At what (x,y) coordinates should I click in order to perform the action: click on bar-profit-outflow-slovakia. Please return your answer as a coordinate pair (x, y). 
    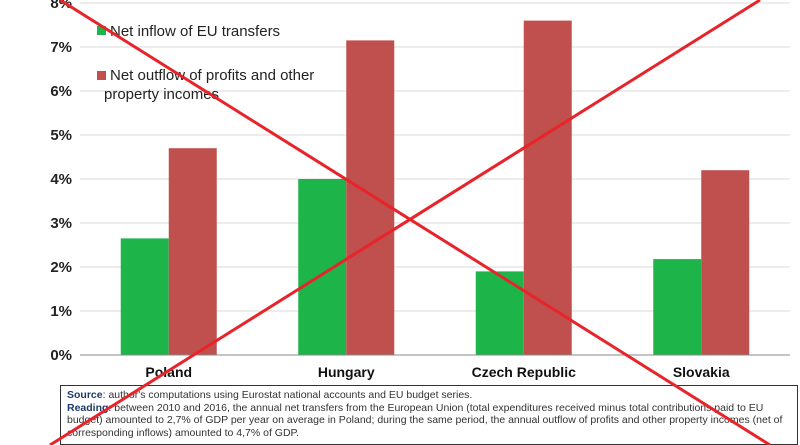
    Looking at the image, I should click on (725, 262).